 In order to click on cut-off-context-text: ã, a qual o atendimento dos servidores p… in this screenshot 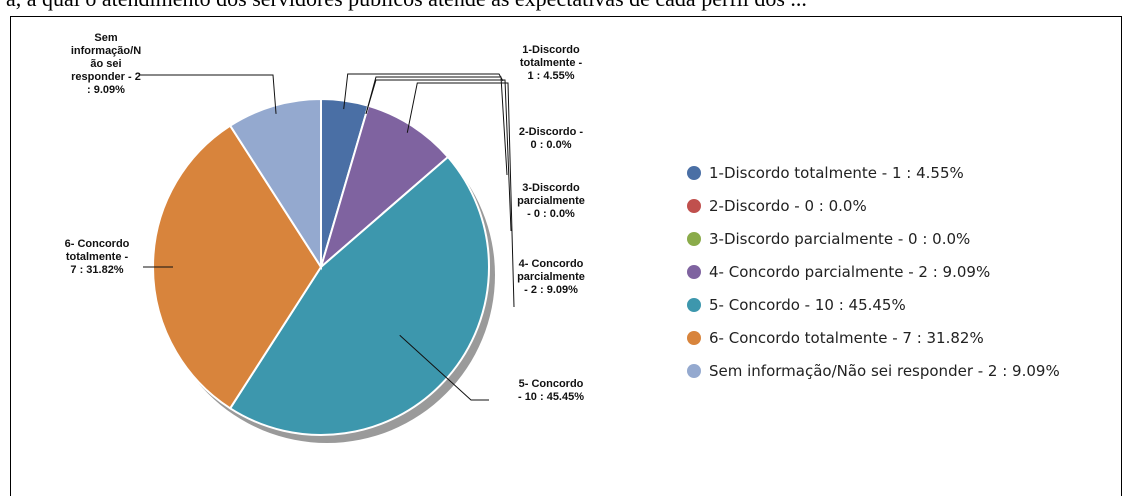, I will do `click(567, 8)`.